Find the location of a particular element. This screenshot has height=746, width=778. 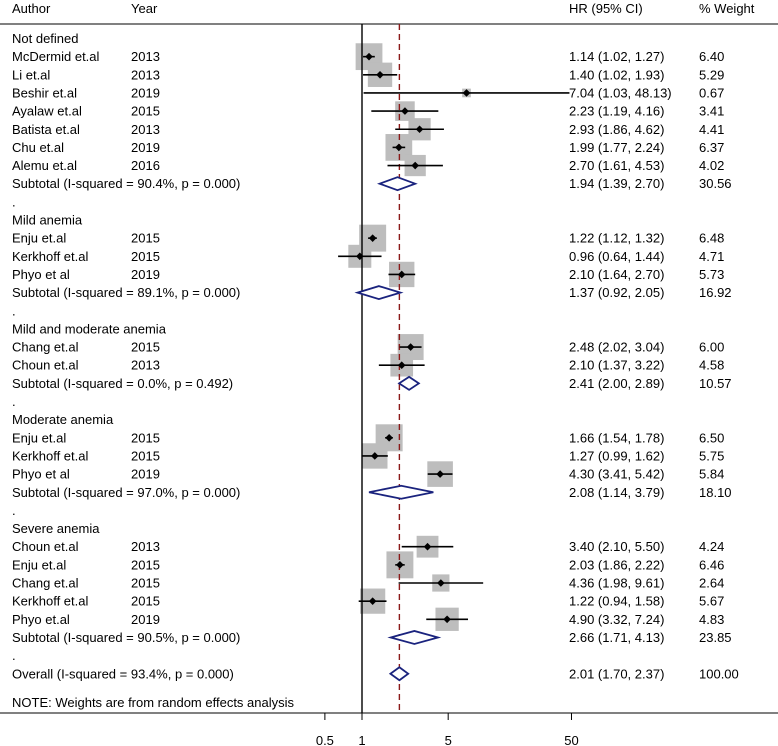

study-author: Phyo et al is located at coordinates (41, 274).